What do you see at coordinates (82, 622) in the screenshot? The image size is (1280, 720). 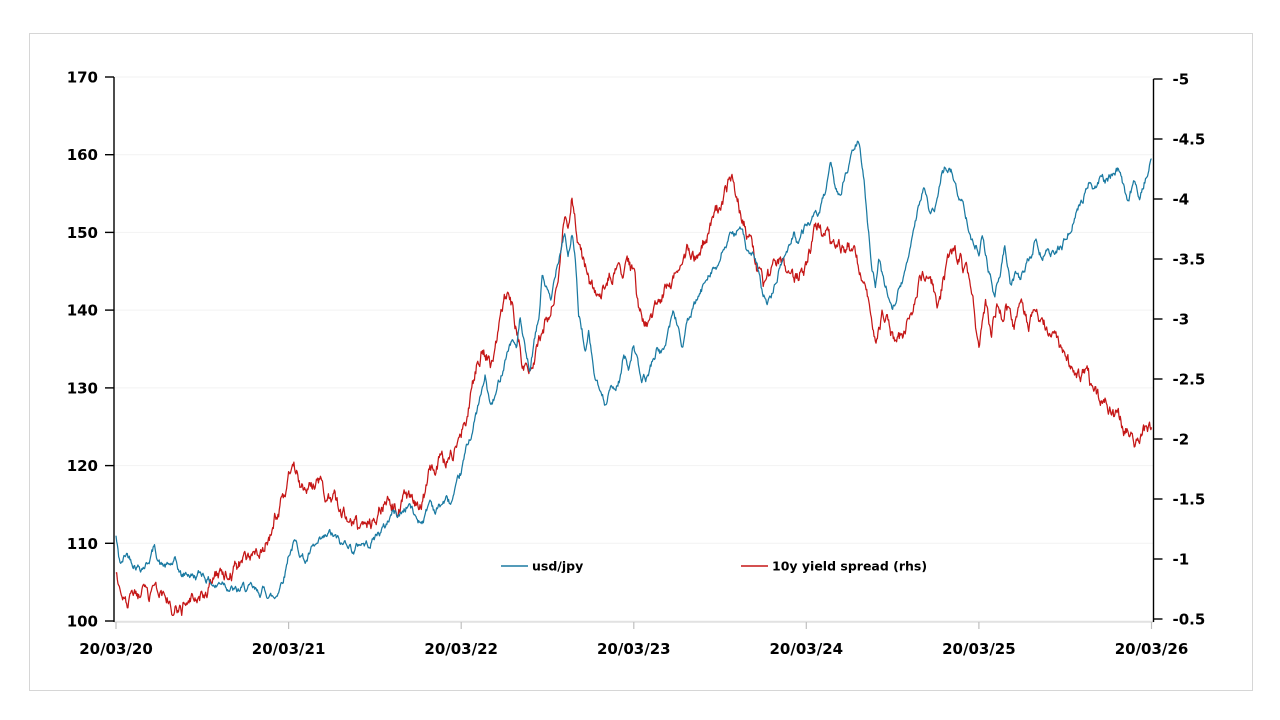 I see `left-axis-tick-label: 100` at bounding box center [82, 622].